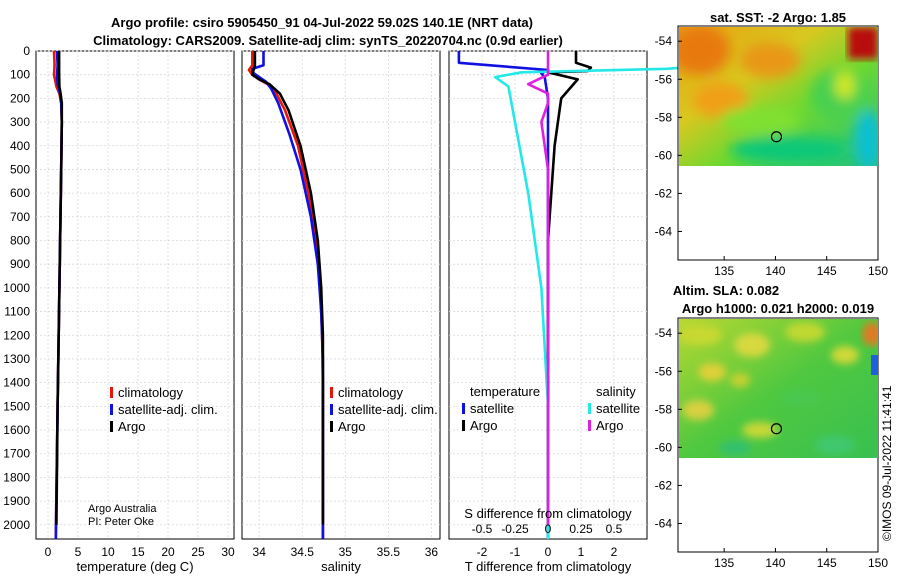 The height and width of the screenshot is (580, 900). Describe the element at coordinates (20, 217) in the screenshot. I see `depth-tick-label: 700` at that location.